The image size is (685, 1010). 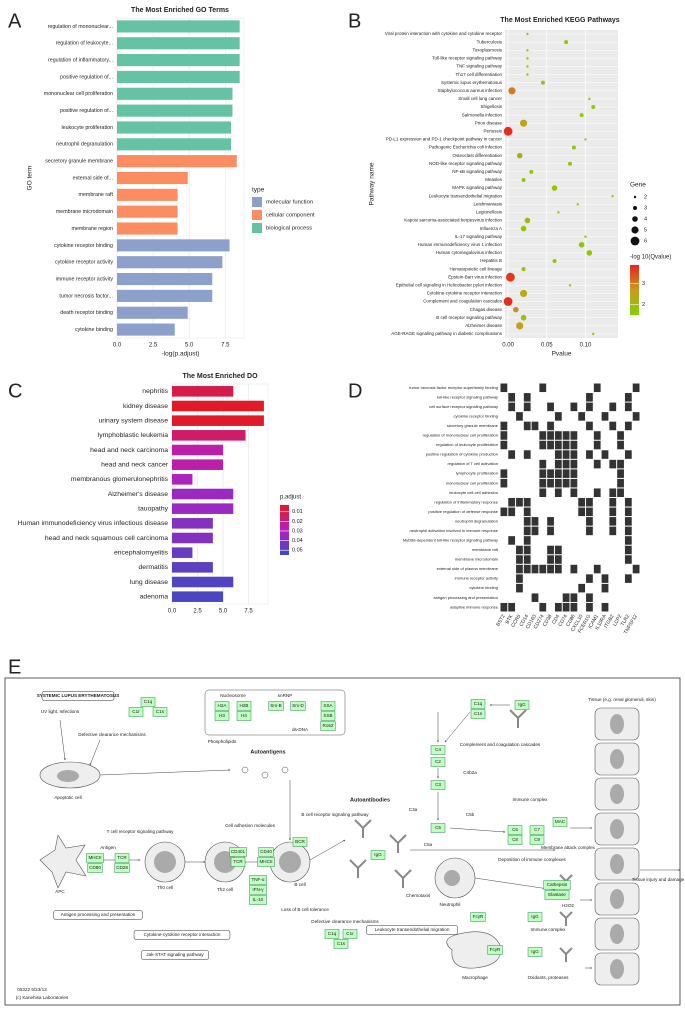 I want to click on diagram-label: Antigen, so click(x=108, y=847).